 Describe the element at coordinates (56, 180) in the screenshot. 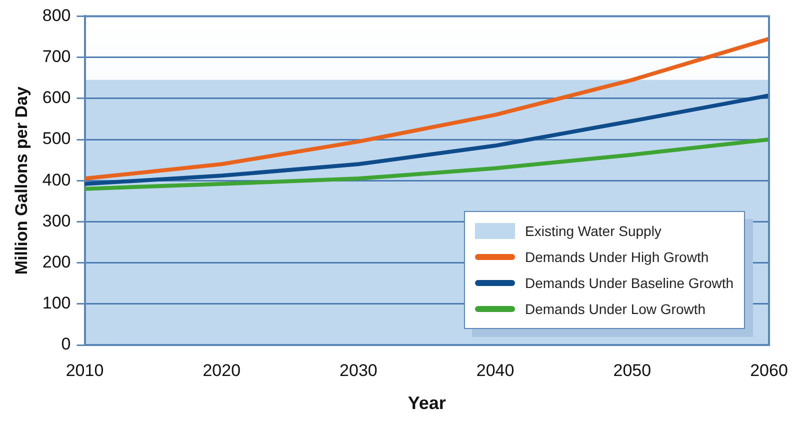

I see `y-tick-label: 400` at that location.